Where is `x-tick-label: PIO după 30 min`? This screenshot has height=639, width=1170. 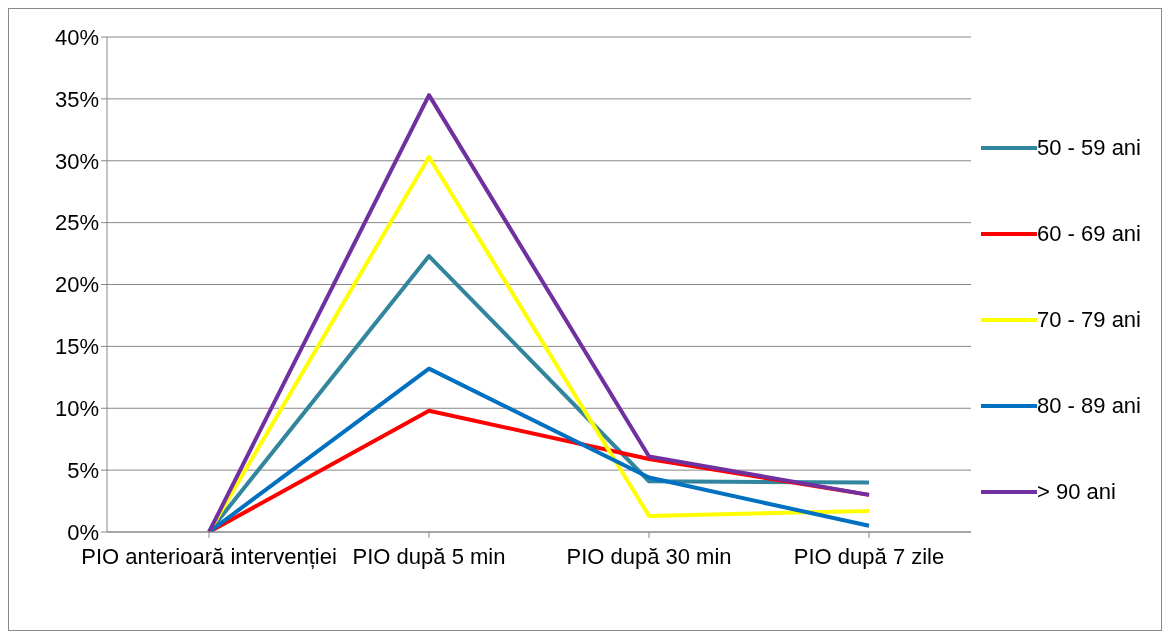 x-tick-label: PIO după 30 min is located at coordinates (649, 556).